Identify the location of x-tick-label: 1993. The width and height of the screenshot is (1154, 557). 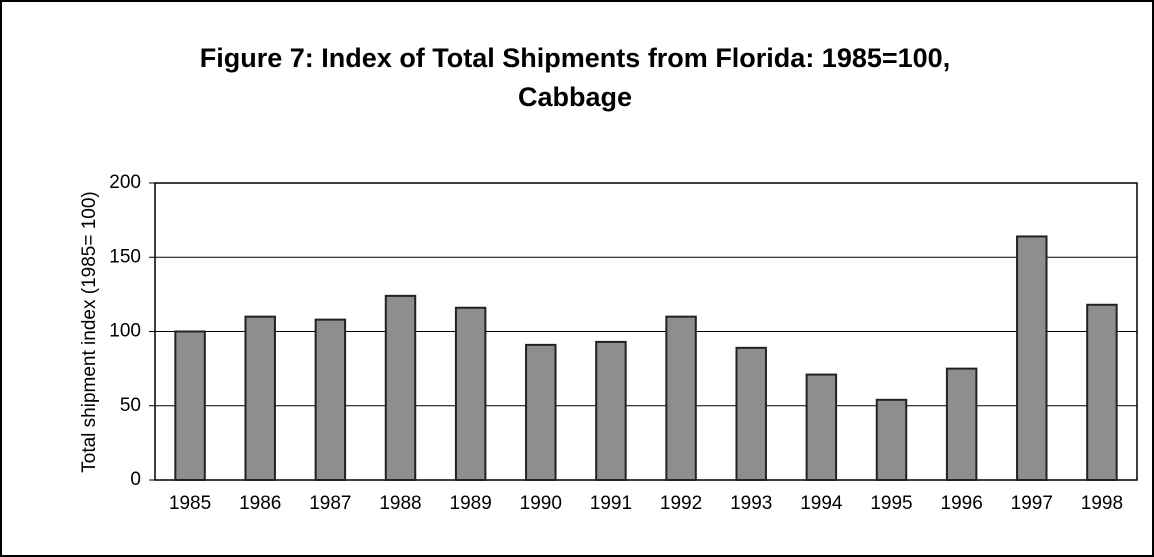
(751, 503).